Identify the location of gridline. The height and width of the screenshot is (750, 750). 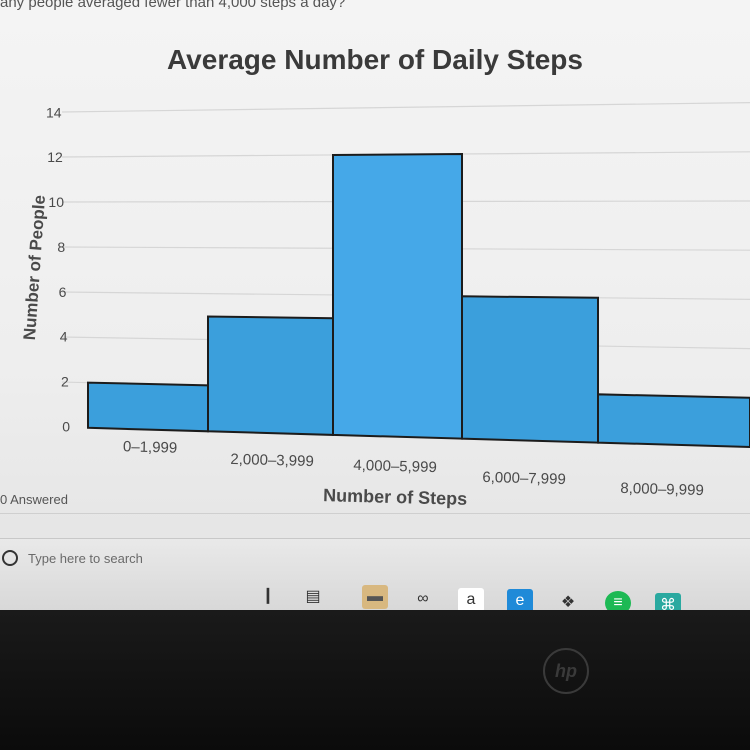
(405, 107).